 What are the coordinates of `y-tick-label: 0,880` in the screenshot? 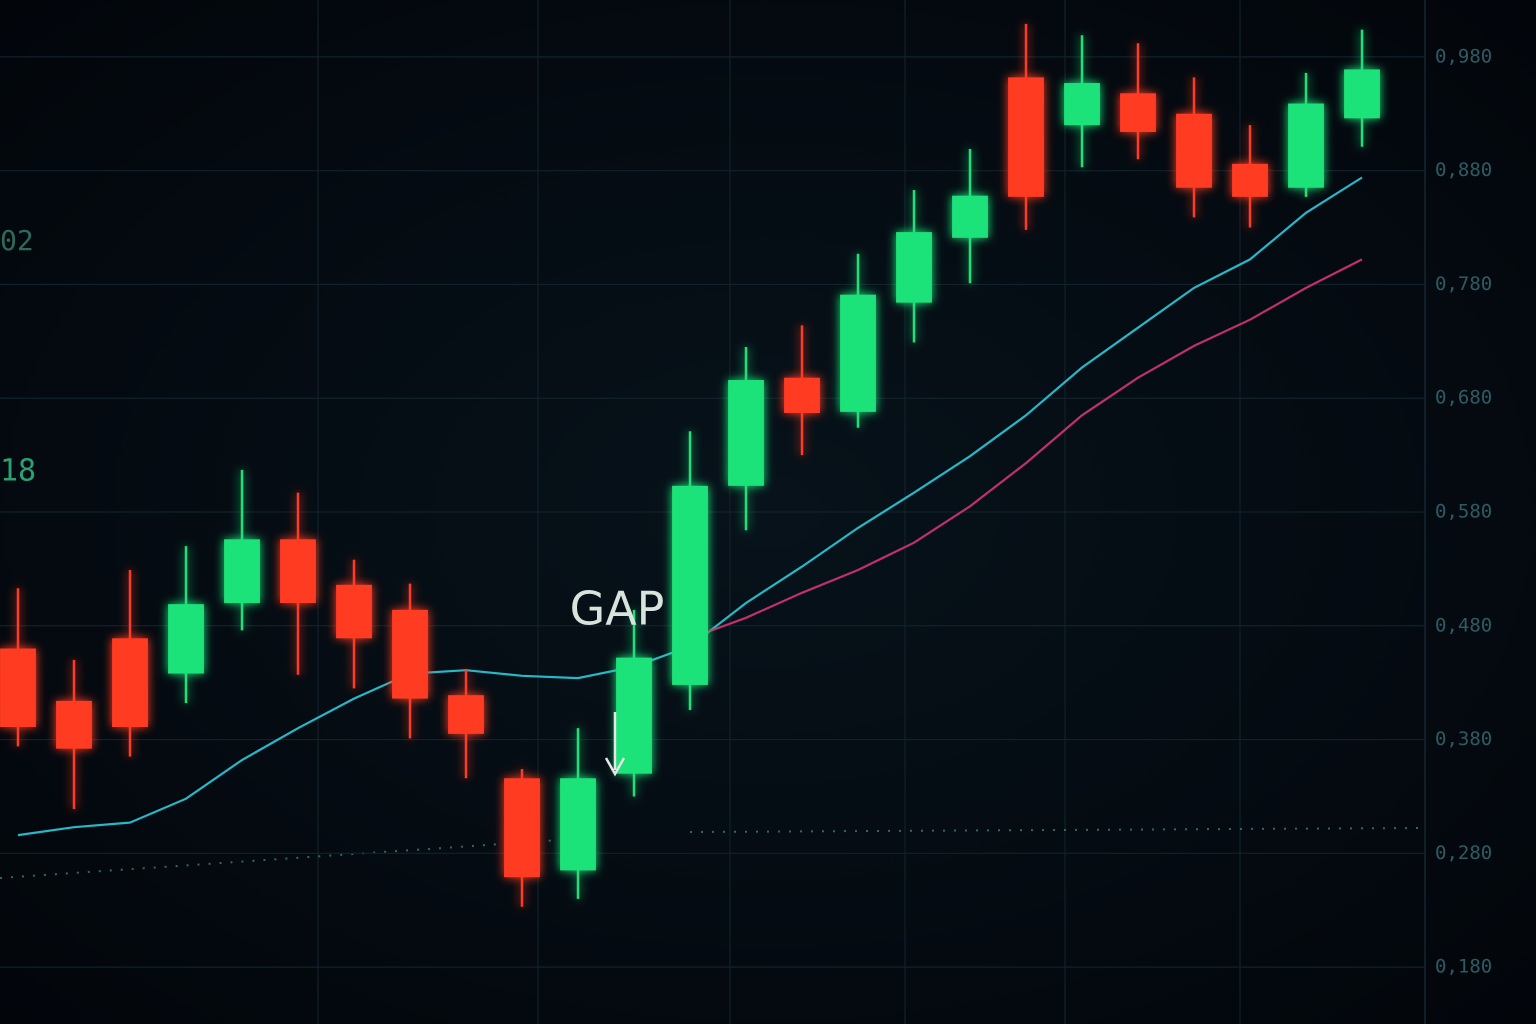 It's located at (1463, 170).